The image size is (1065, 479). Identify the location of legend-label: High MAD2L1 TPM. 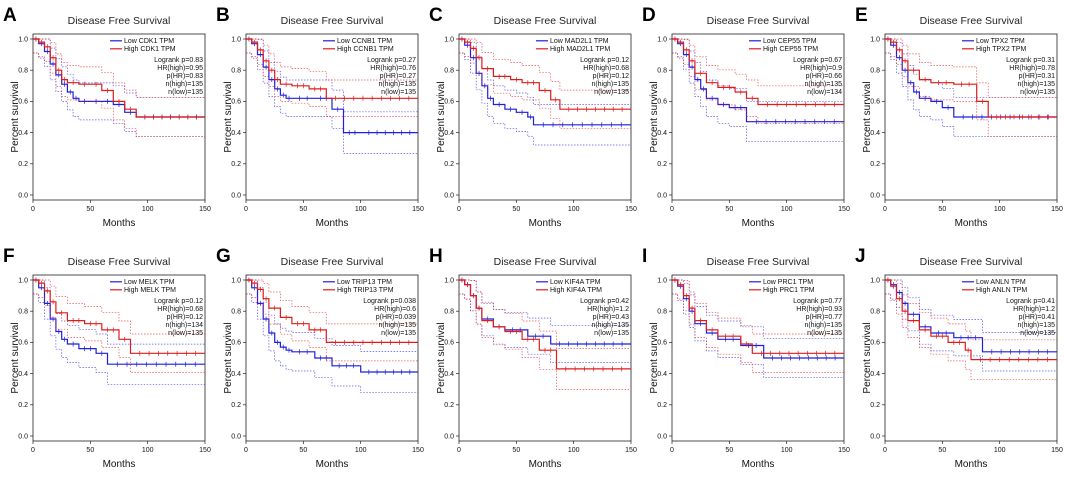
(580, 49).